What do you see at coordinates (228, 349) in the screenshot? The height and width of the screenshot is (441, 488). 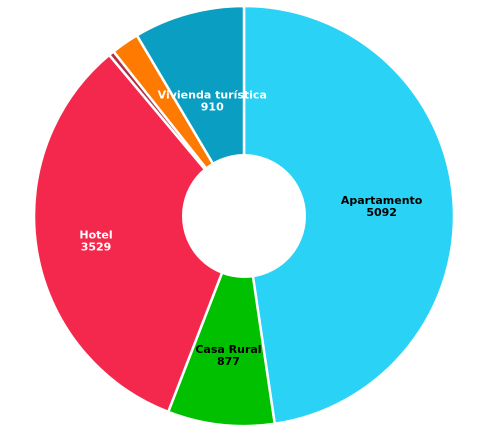 I see `slice-name-casa-rural: Casa Rural` at bounding box center [228, 349].